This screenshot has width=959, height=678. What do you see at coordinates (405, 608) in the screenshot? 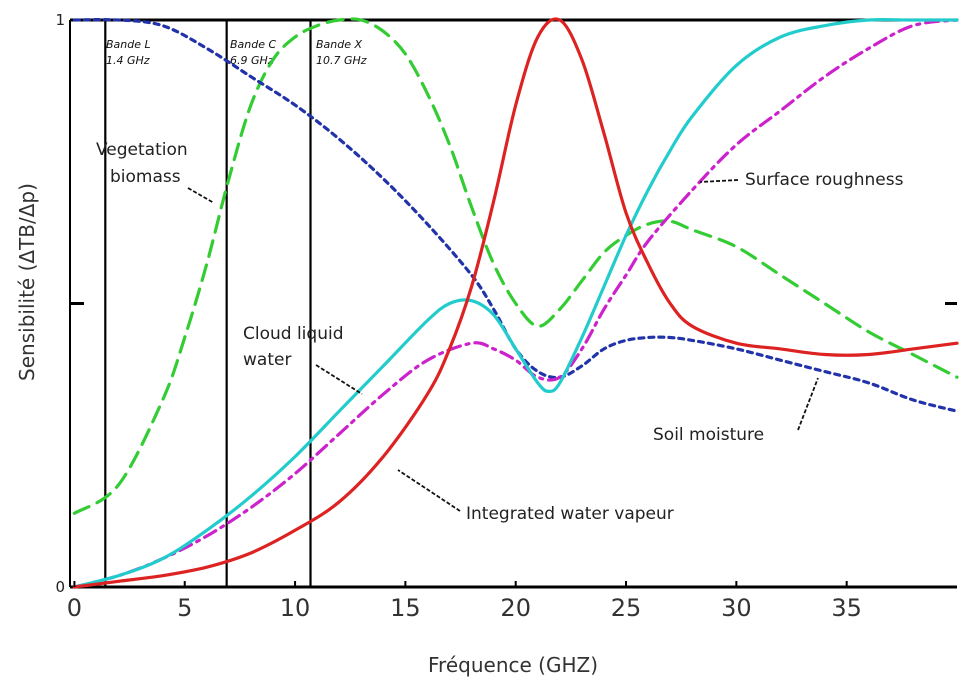
I see `x-tick-label: 15` at bounding box center [405, 608].